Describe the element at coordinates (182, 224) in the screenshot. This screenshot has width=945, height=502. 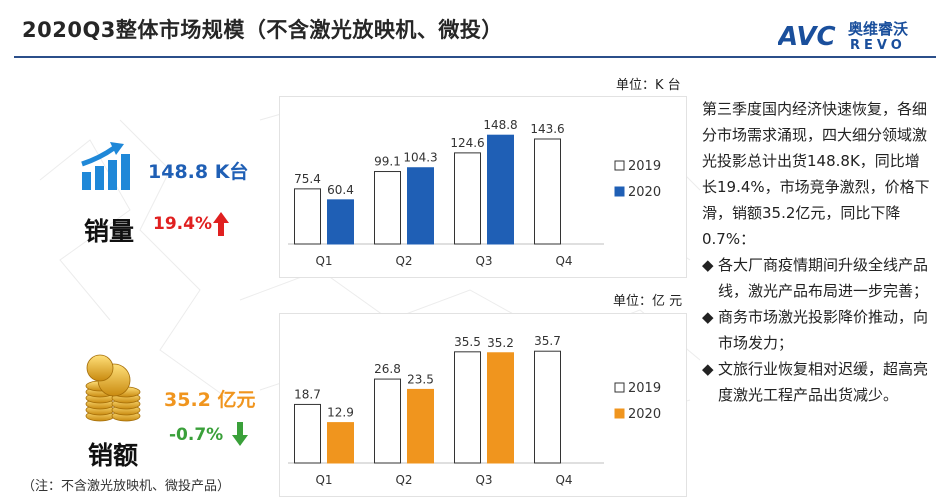
I see `volume-change: 19.4%` at that location.